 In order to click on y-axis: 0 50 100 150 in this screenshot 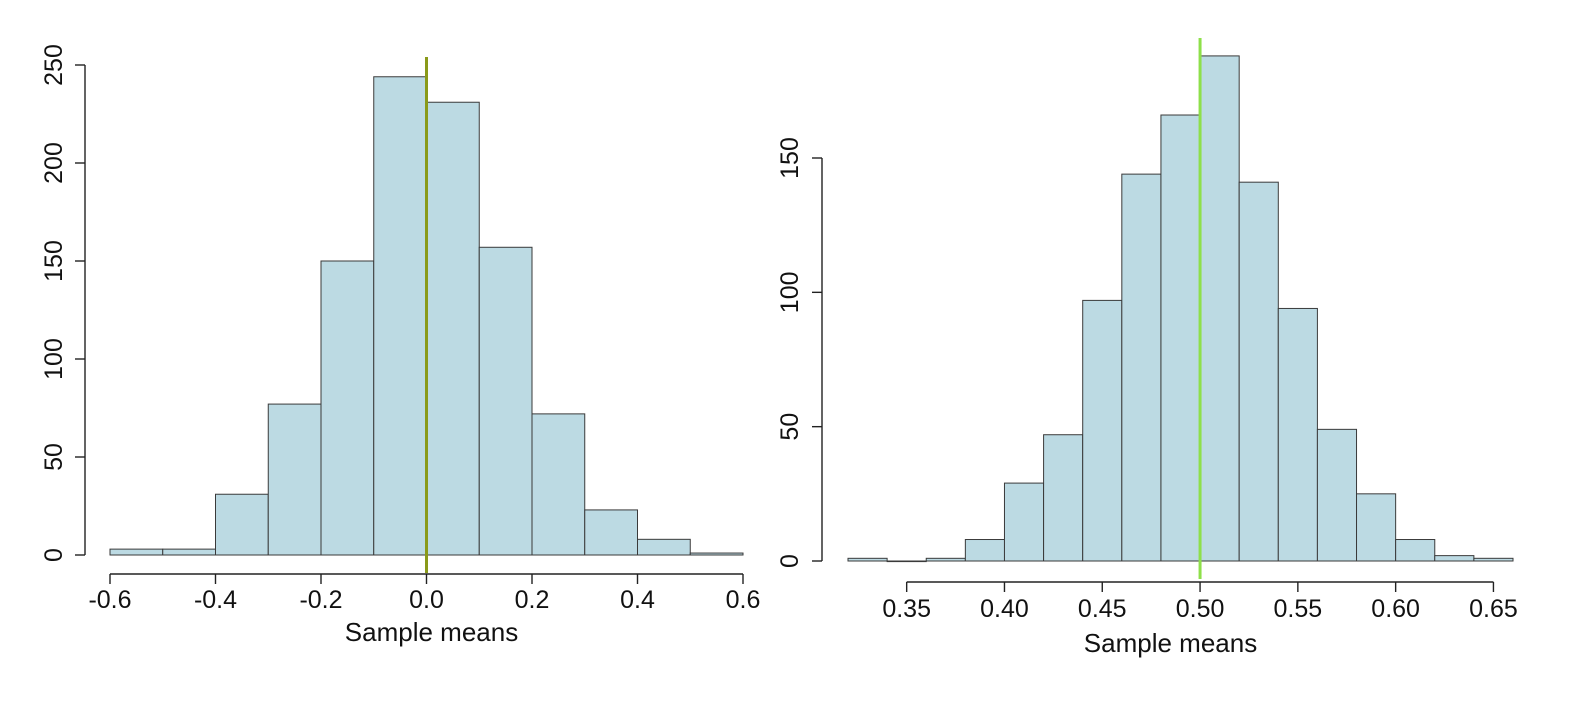, I will do `click(799, 352)`.